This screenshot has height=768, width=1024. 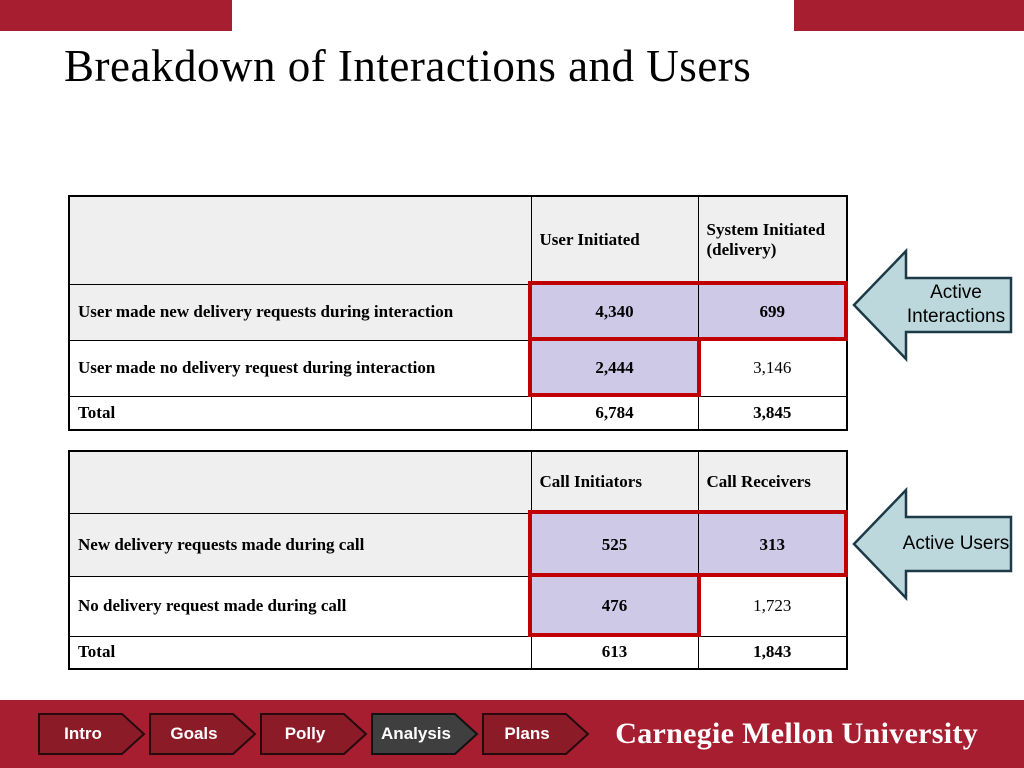 I want to click on nav-item-label: Intro, so click(x=83, y=733).